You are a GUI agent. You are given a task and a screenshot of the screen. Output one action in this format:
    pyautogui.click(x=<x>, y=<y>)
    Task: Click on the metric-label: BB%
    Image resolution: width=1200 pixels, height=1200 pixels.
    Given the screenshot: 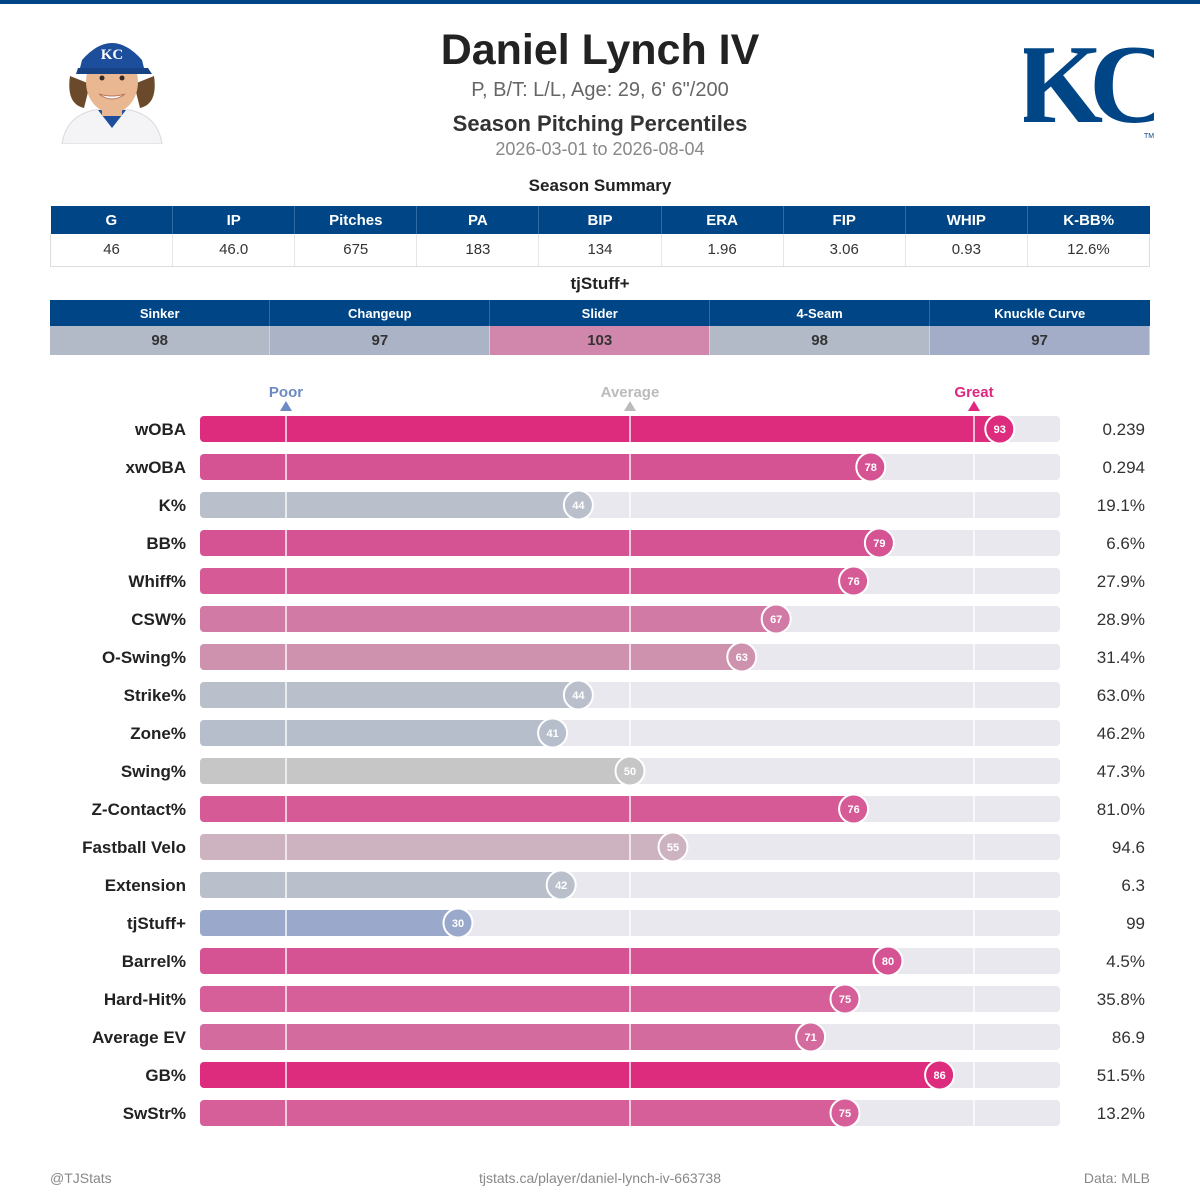 What is the action you would take?
    pyautogui.click(x=166, y=543)
    